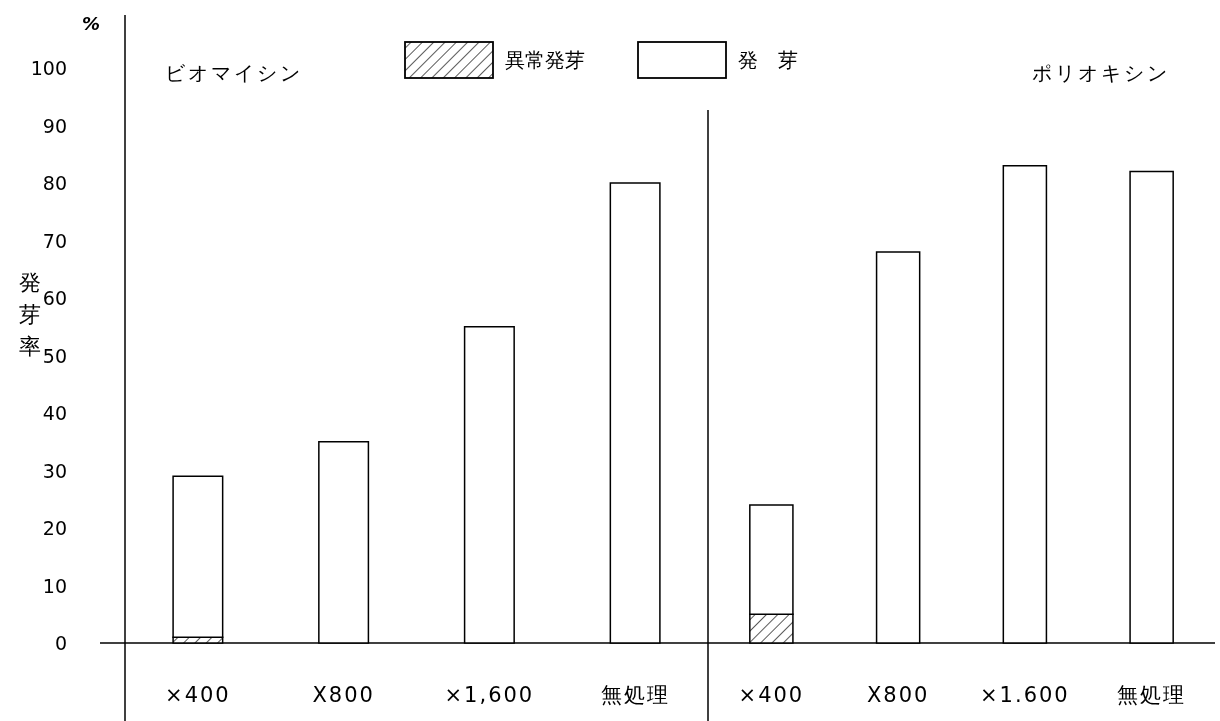 The image size is (1220, 721). Describe the element at coordinates (54, 240) in the screenshot. I see `y-tick-label: 70` at that location.